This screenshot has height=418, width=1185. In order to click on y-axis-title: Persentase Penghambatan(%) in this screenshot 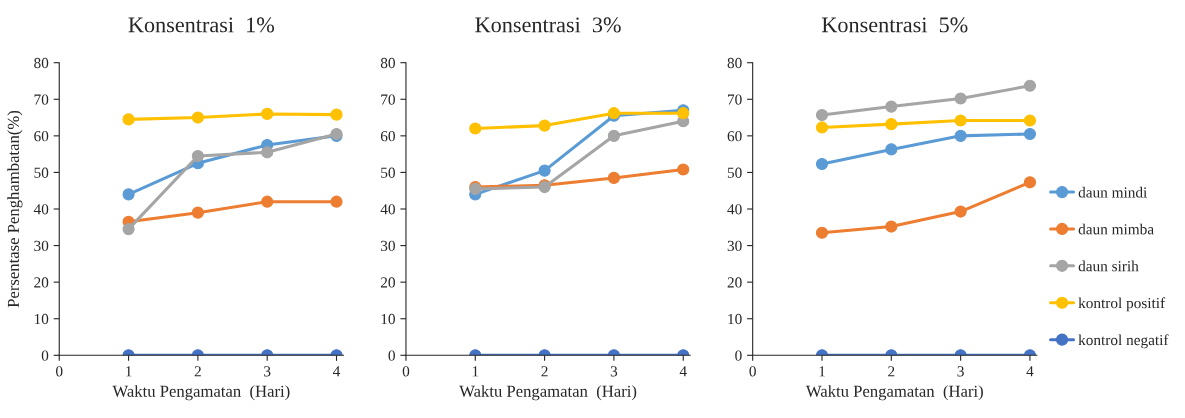, I will do `click(15, 209)`.